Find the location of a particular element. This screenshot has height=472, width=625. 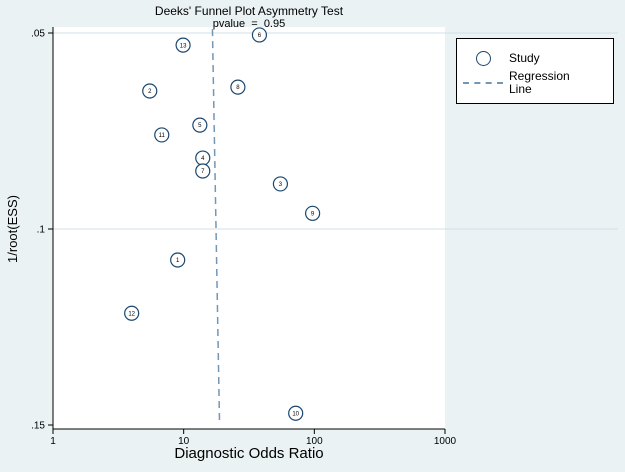

y-axis-title: 1/root(ESS) is located at coordinates (12, 229).